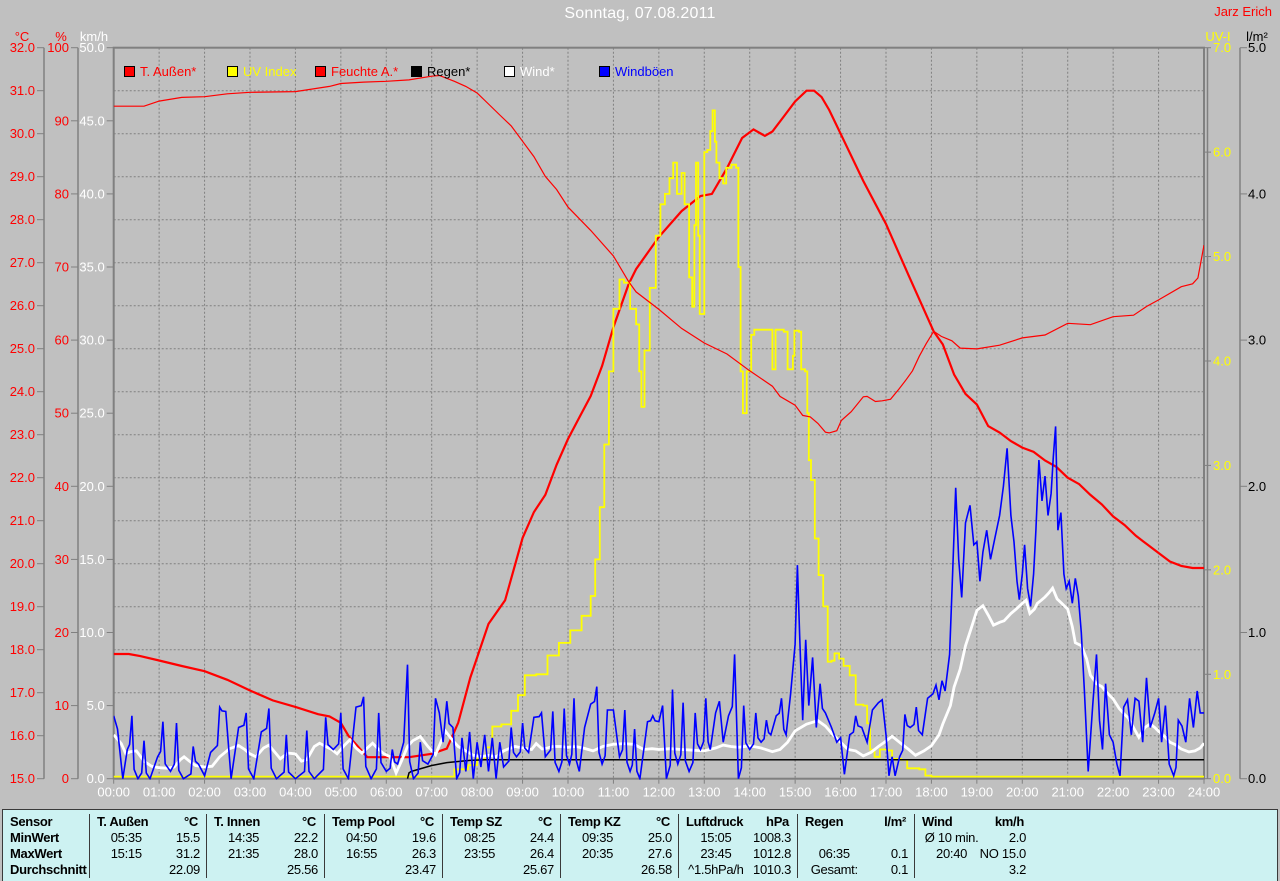 The image size is (1280, 881). Describe the element at coordinates (545, 821) in the screenshot. I see `table-col-unit-tempsz: °C` at that location.